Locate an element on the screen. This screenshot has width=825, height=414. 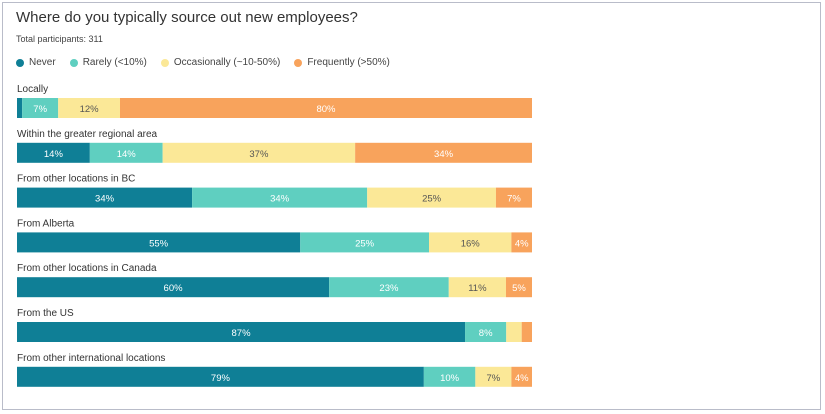
legend-label-never: Never is located at coordinates (42, 62).